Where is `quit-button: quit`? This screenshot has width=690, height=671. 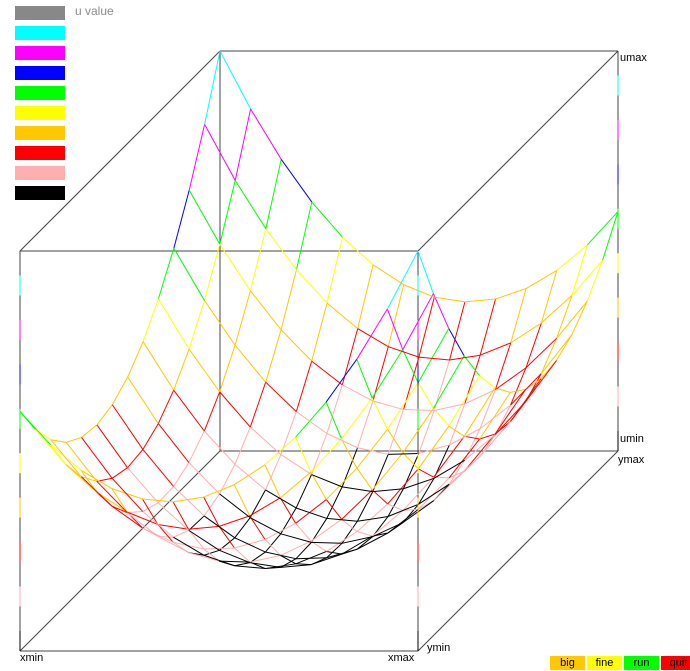
quit-button: quit is located at coordinates (675, 663).